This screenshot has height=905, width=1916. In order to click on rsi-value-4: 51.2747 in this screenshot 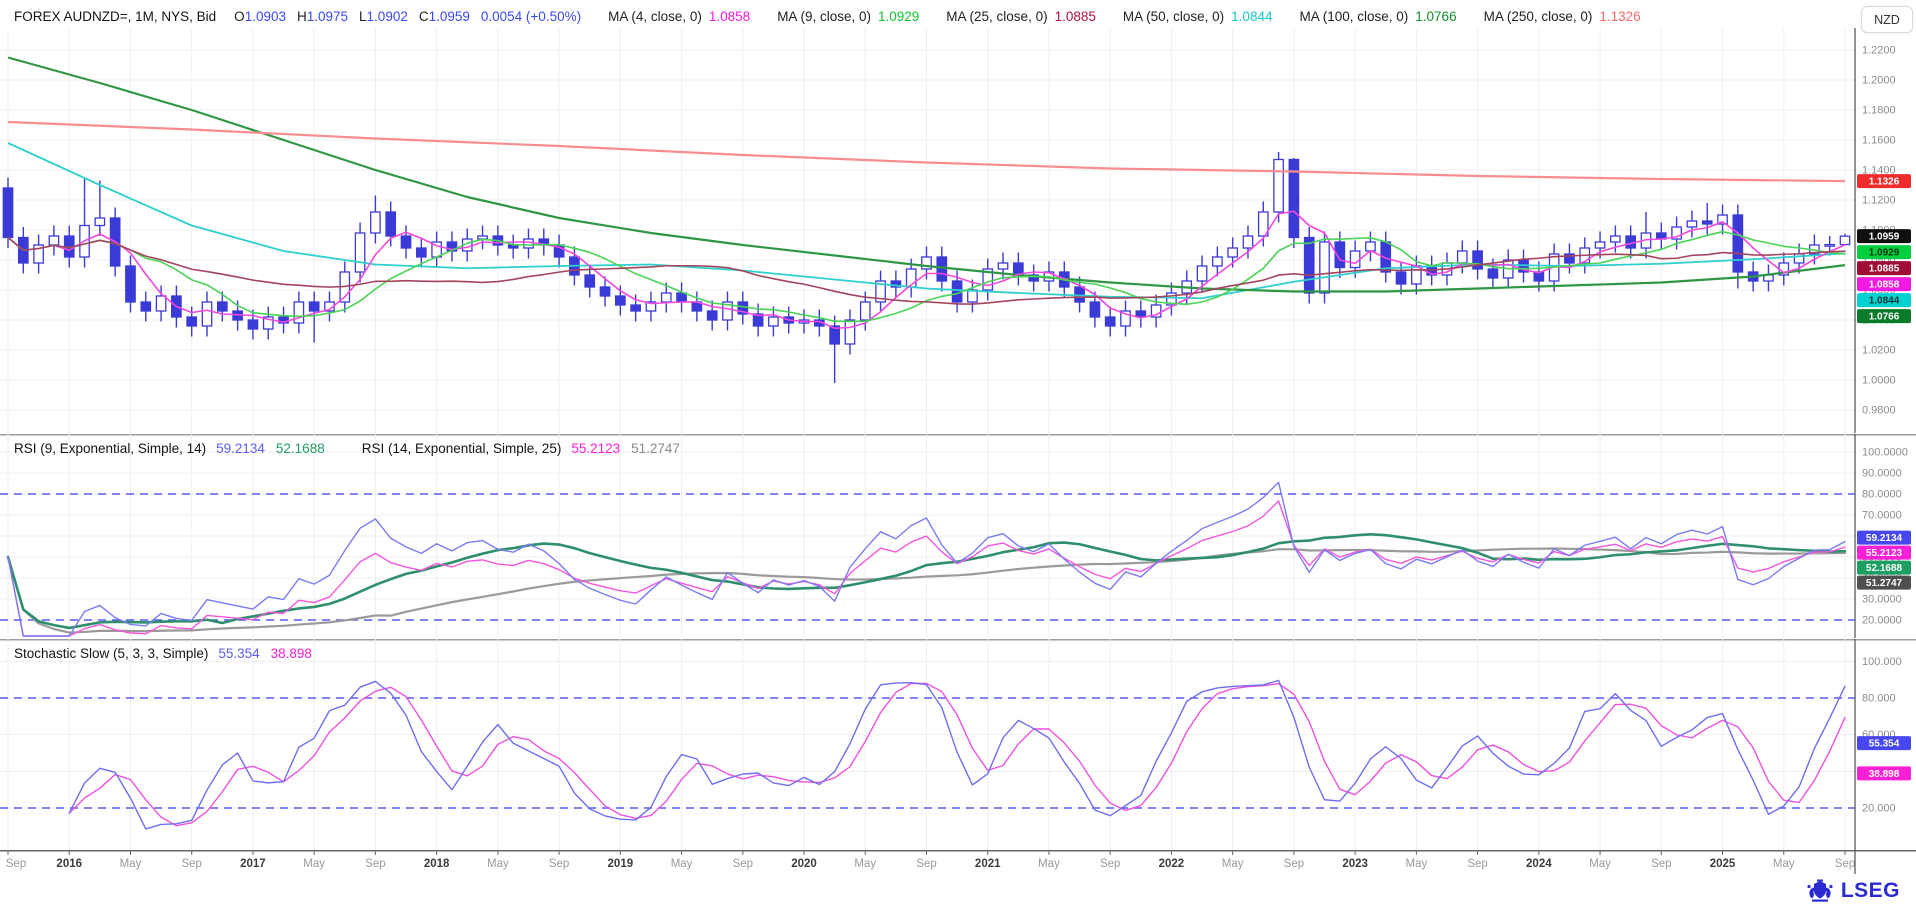, I will do `click(655, 448)`.